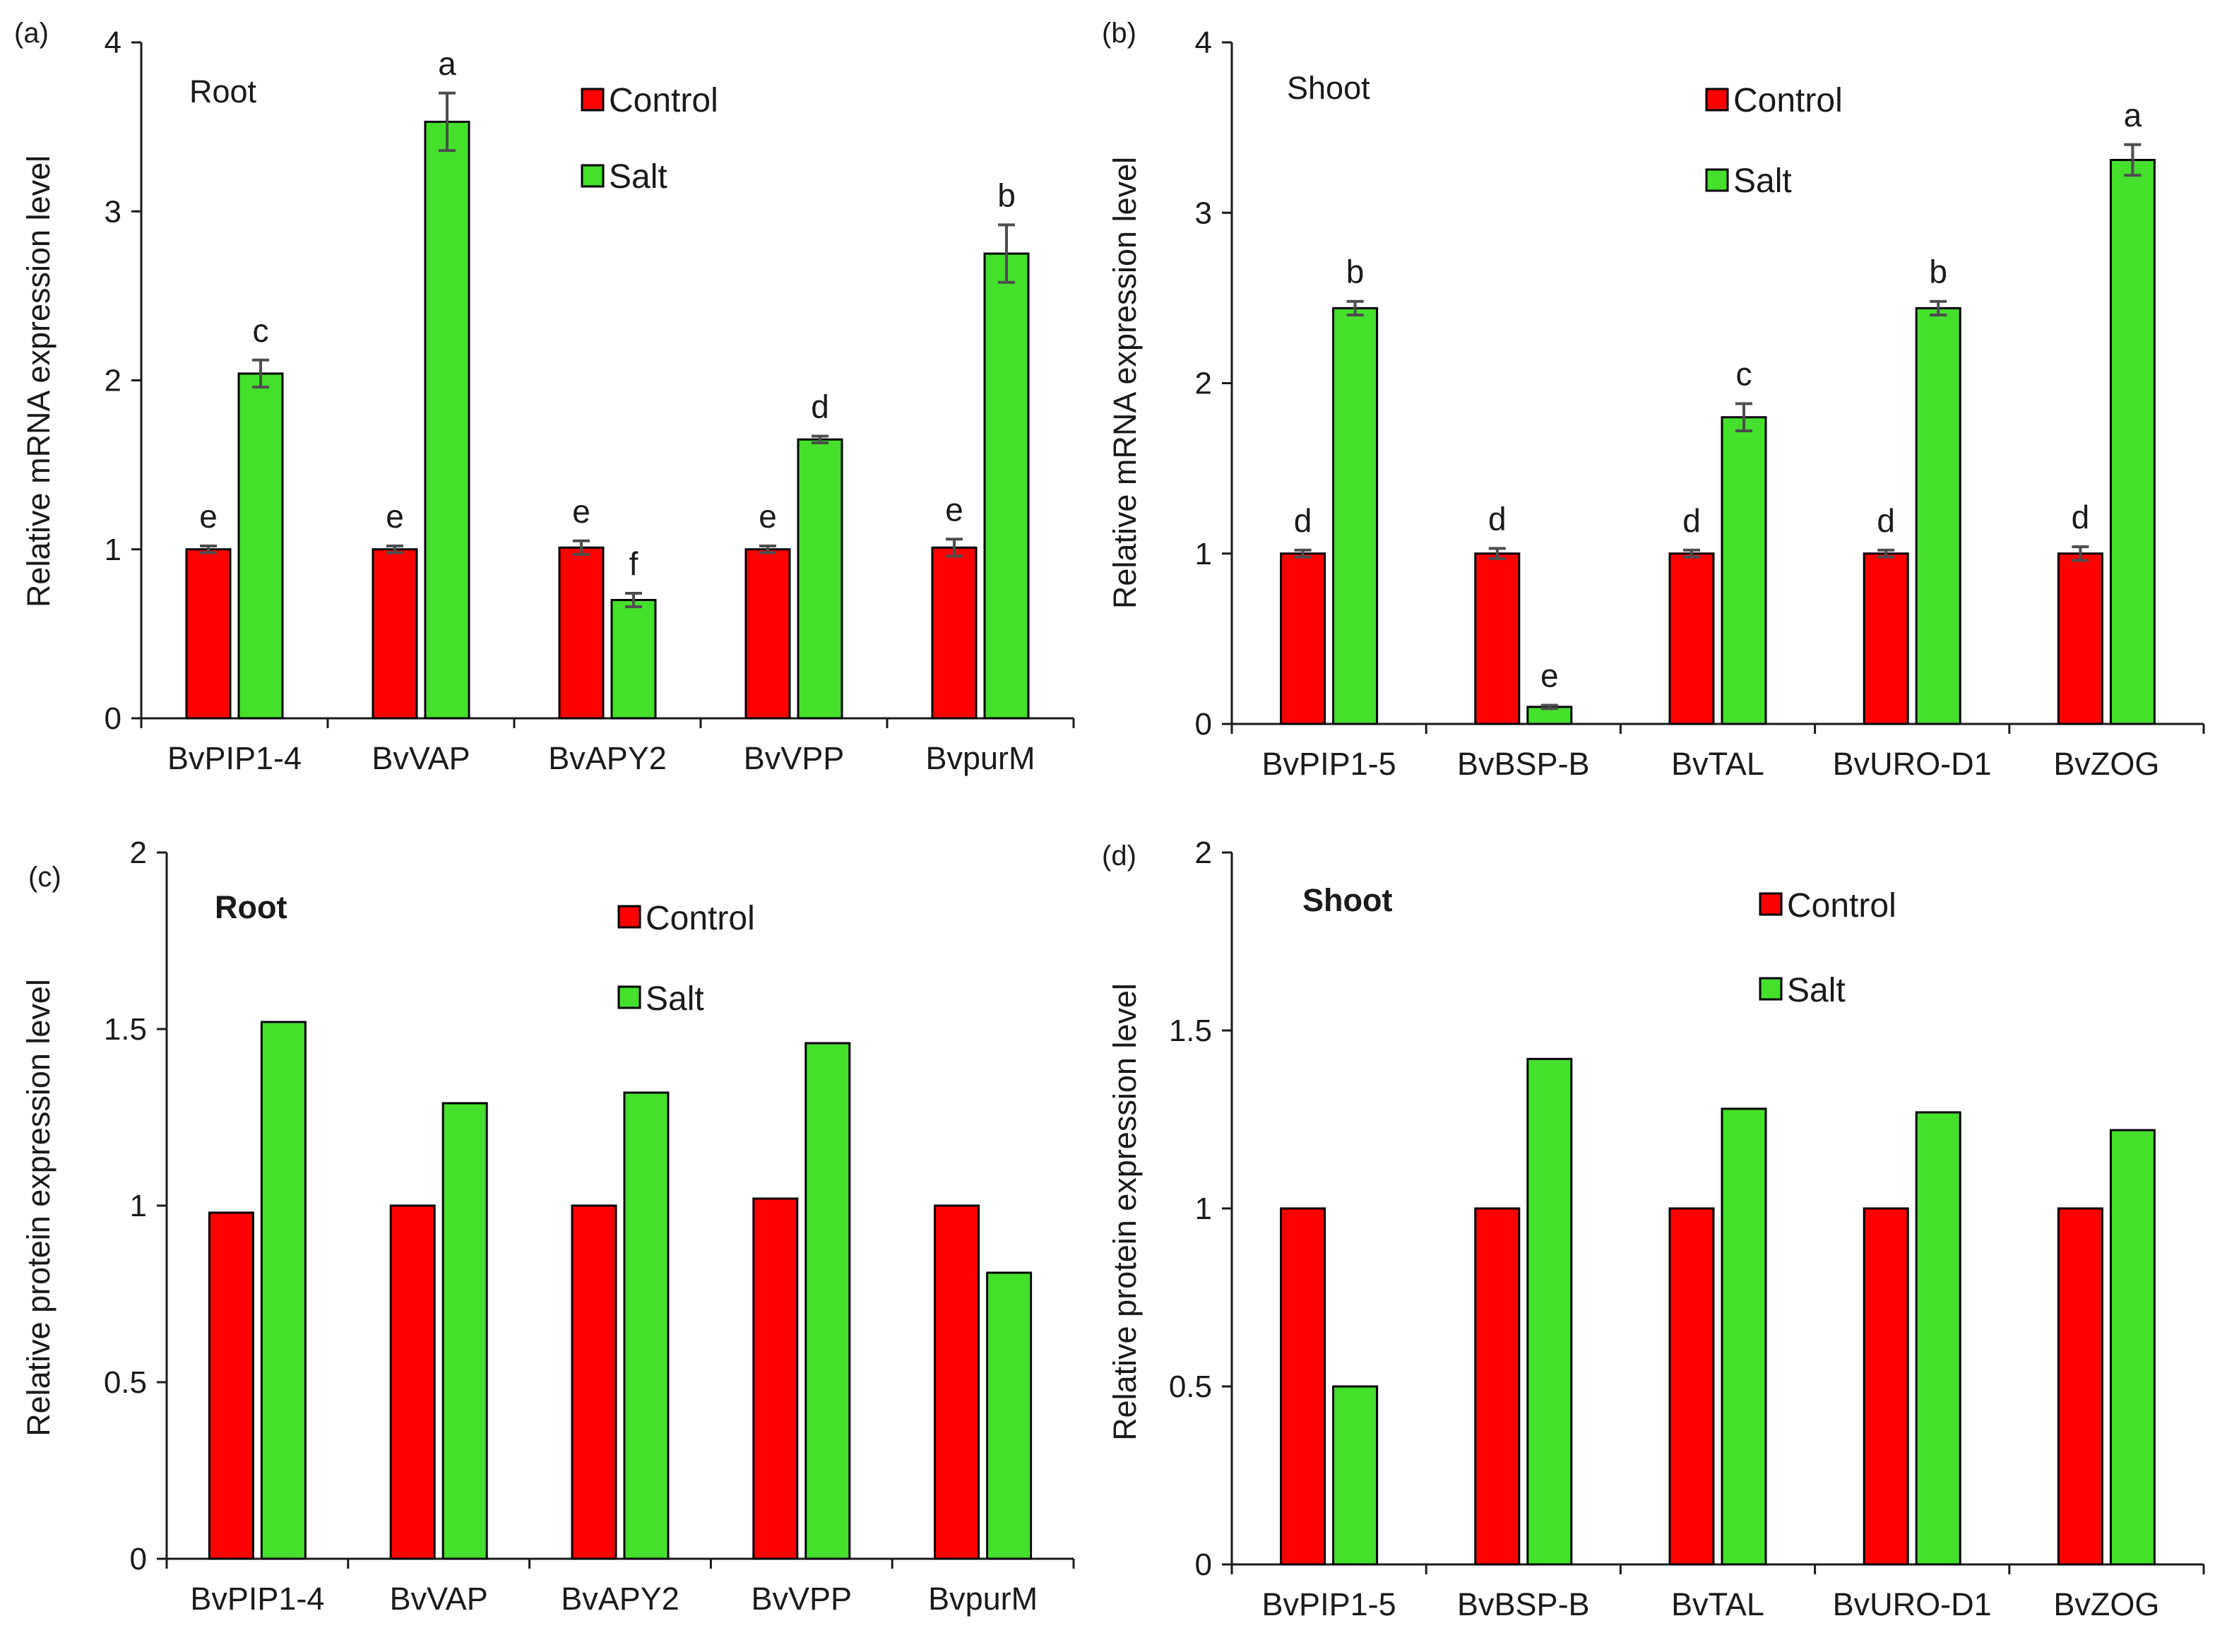 The image size is (2227, 1652). Describe the element at coordinates (113, 212) in the screenshot. I see `y-tick-label: 3` at that location.